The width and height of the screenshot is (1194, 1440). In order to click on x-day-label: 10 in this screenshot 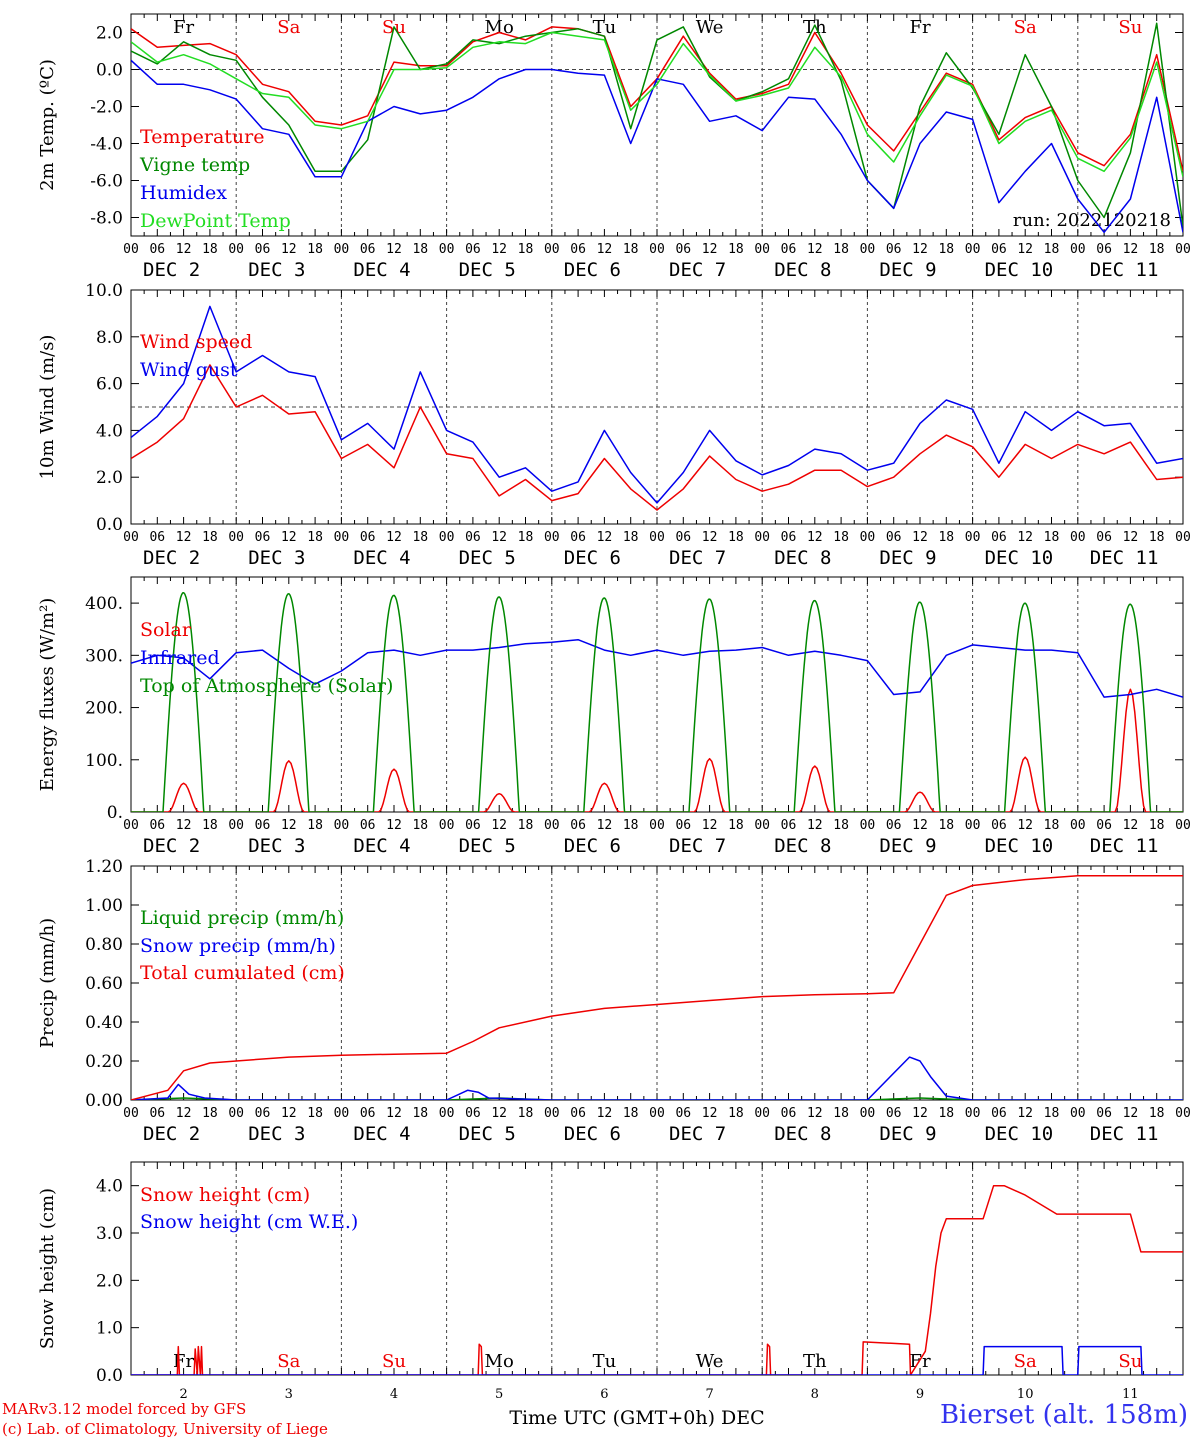, I will do `click(1025, 1394)`.